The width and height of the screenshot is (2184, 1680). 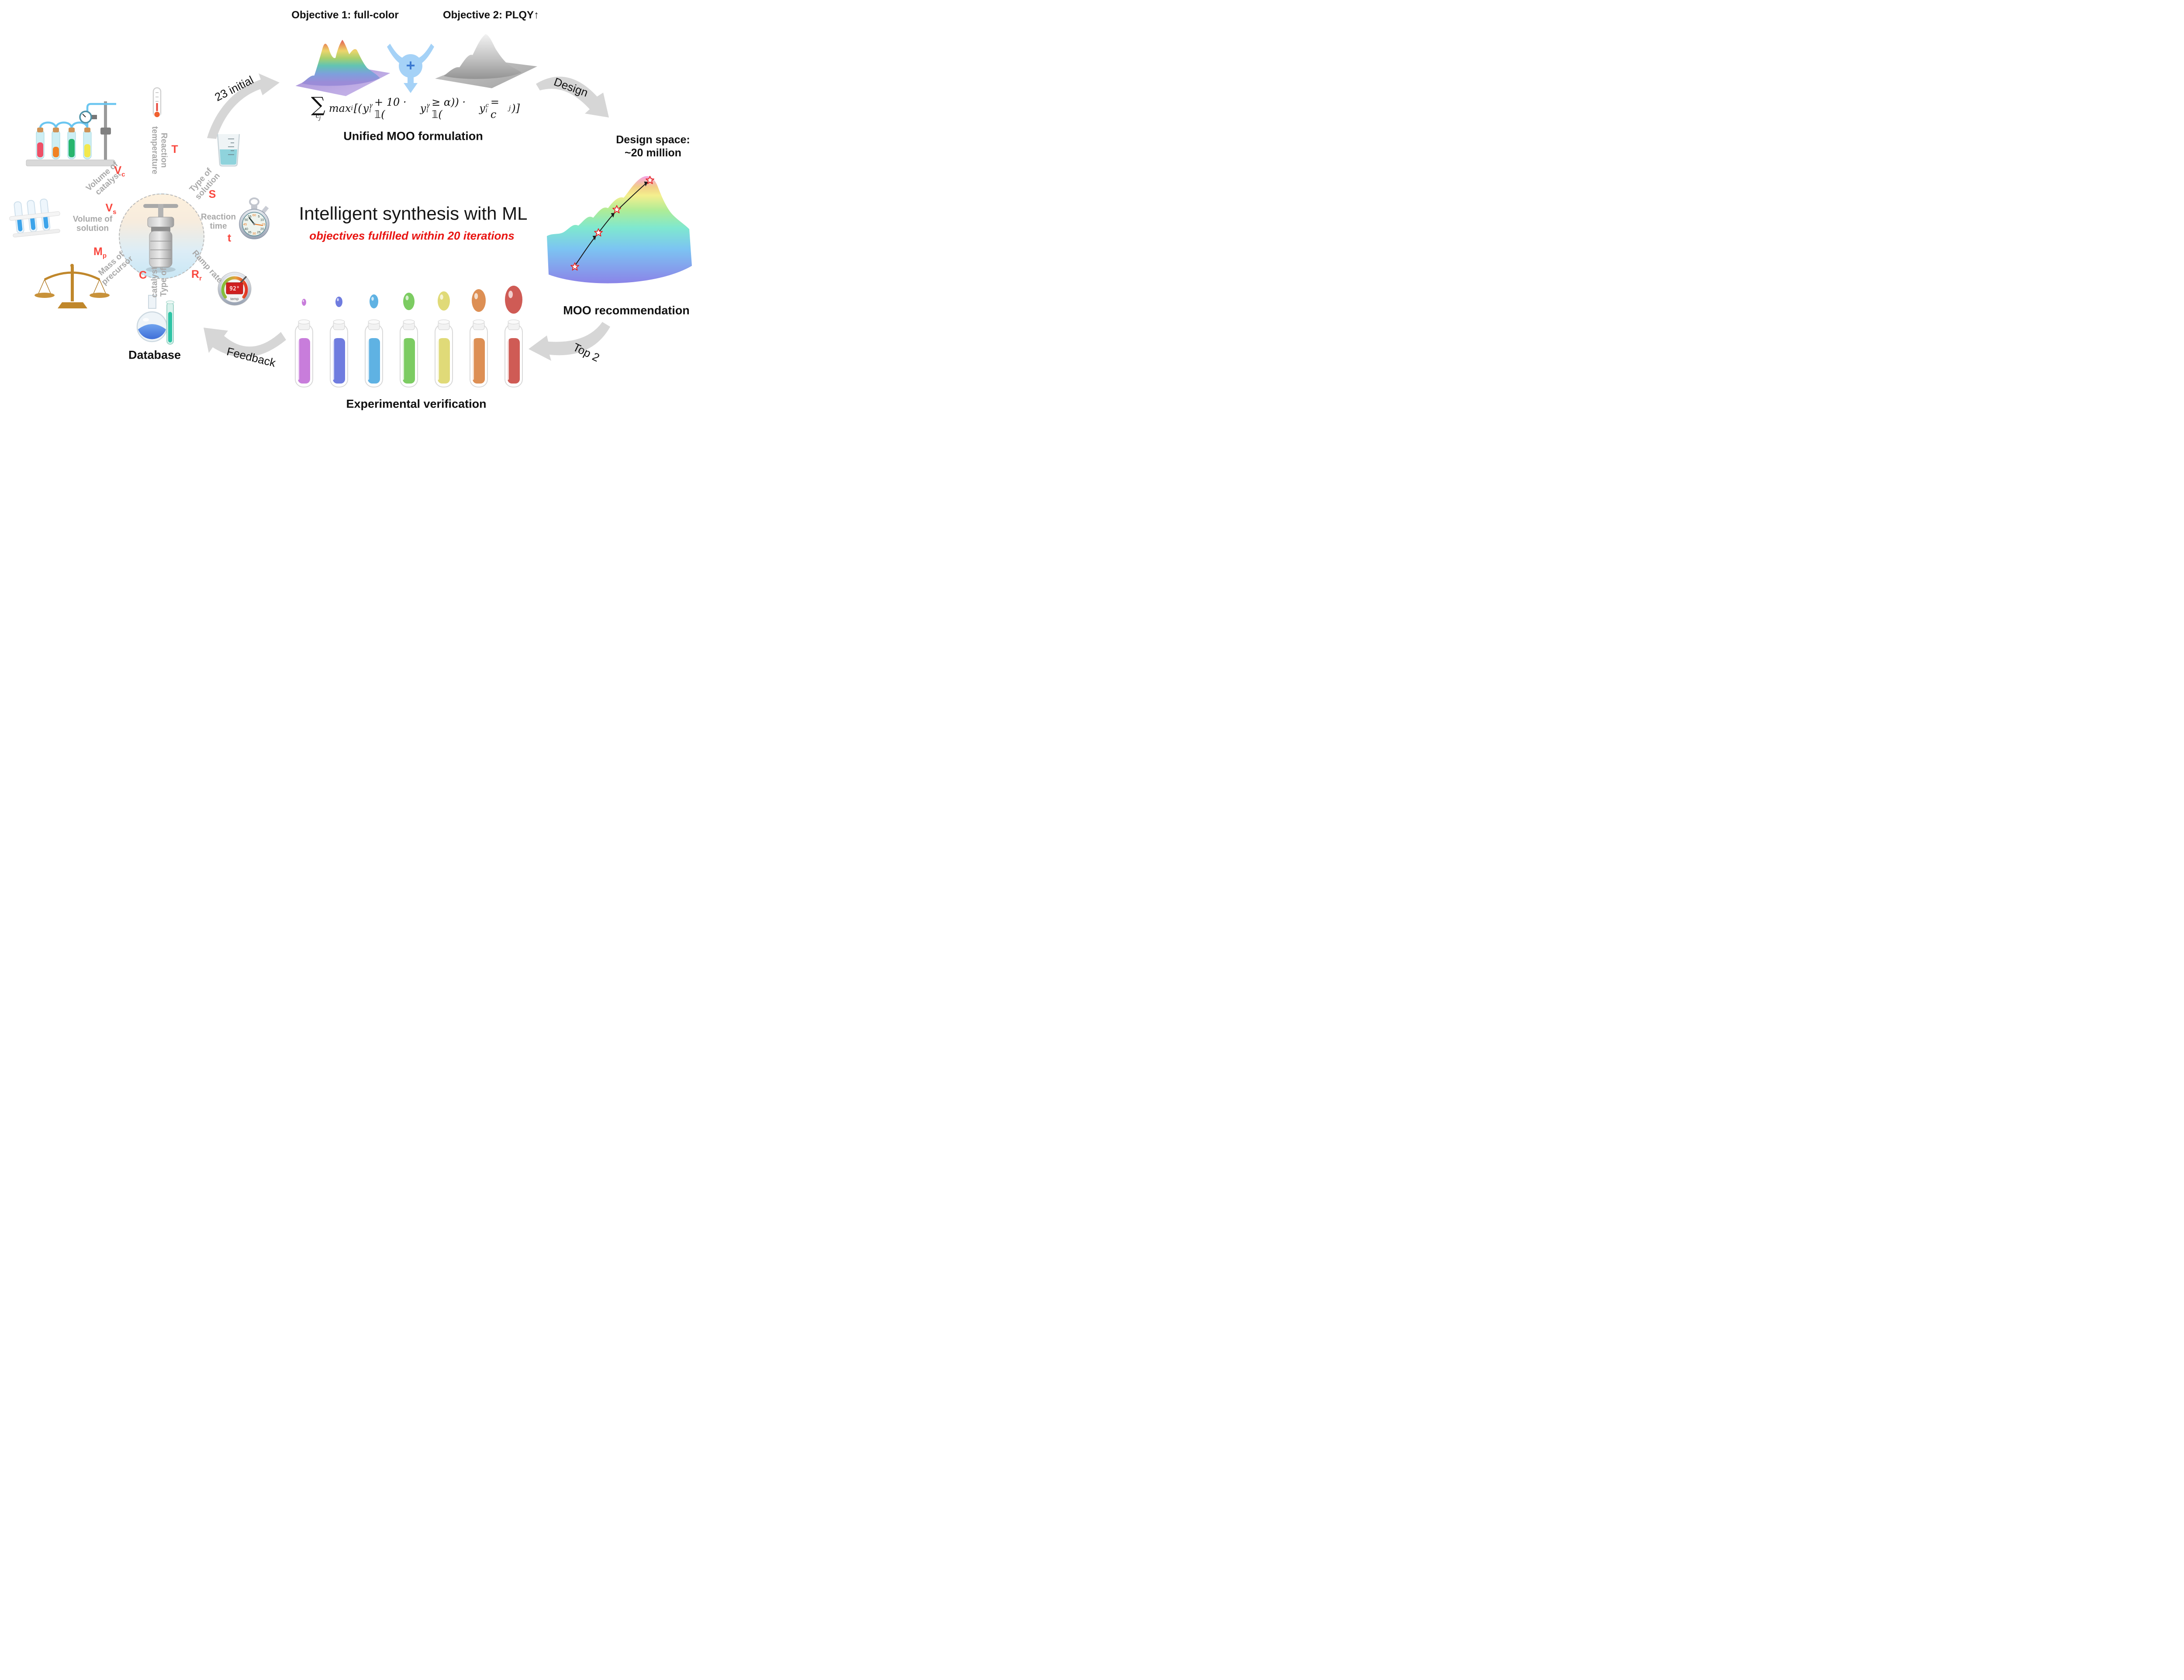 I want to click on flow-arrows, so click(x=407, y=217).